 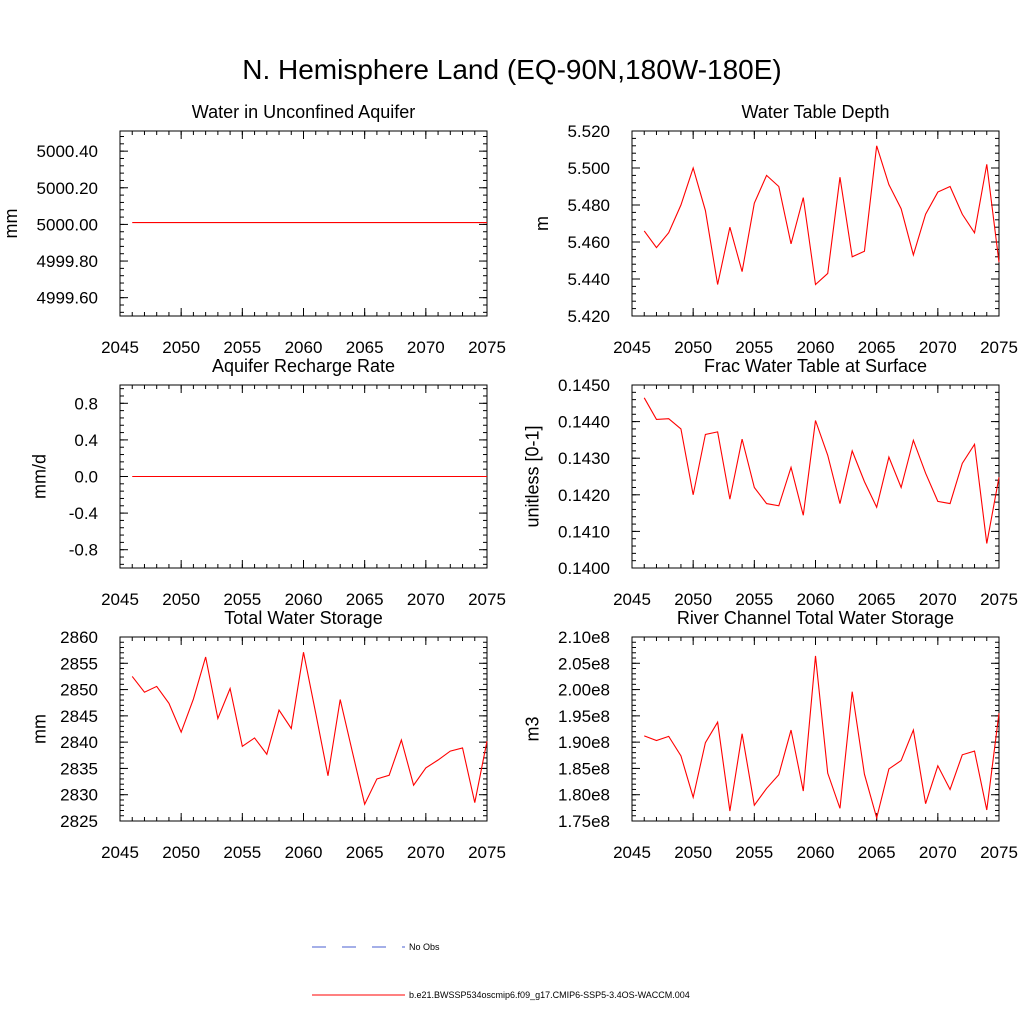 I want to click on panel-title: River Channel Total Water Storage, so click(x=815, y=618).